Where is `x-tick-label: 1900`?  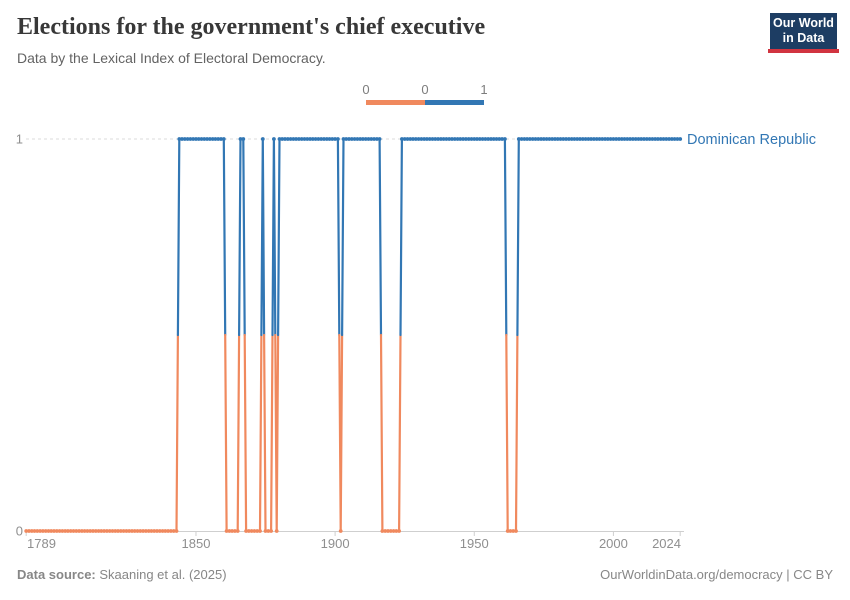 x-tick-label: 1900 is located at coordinates (335, 543).